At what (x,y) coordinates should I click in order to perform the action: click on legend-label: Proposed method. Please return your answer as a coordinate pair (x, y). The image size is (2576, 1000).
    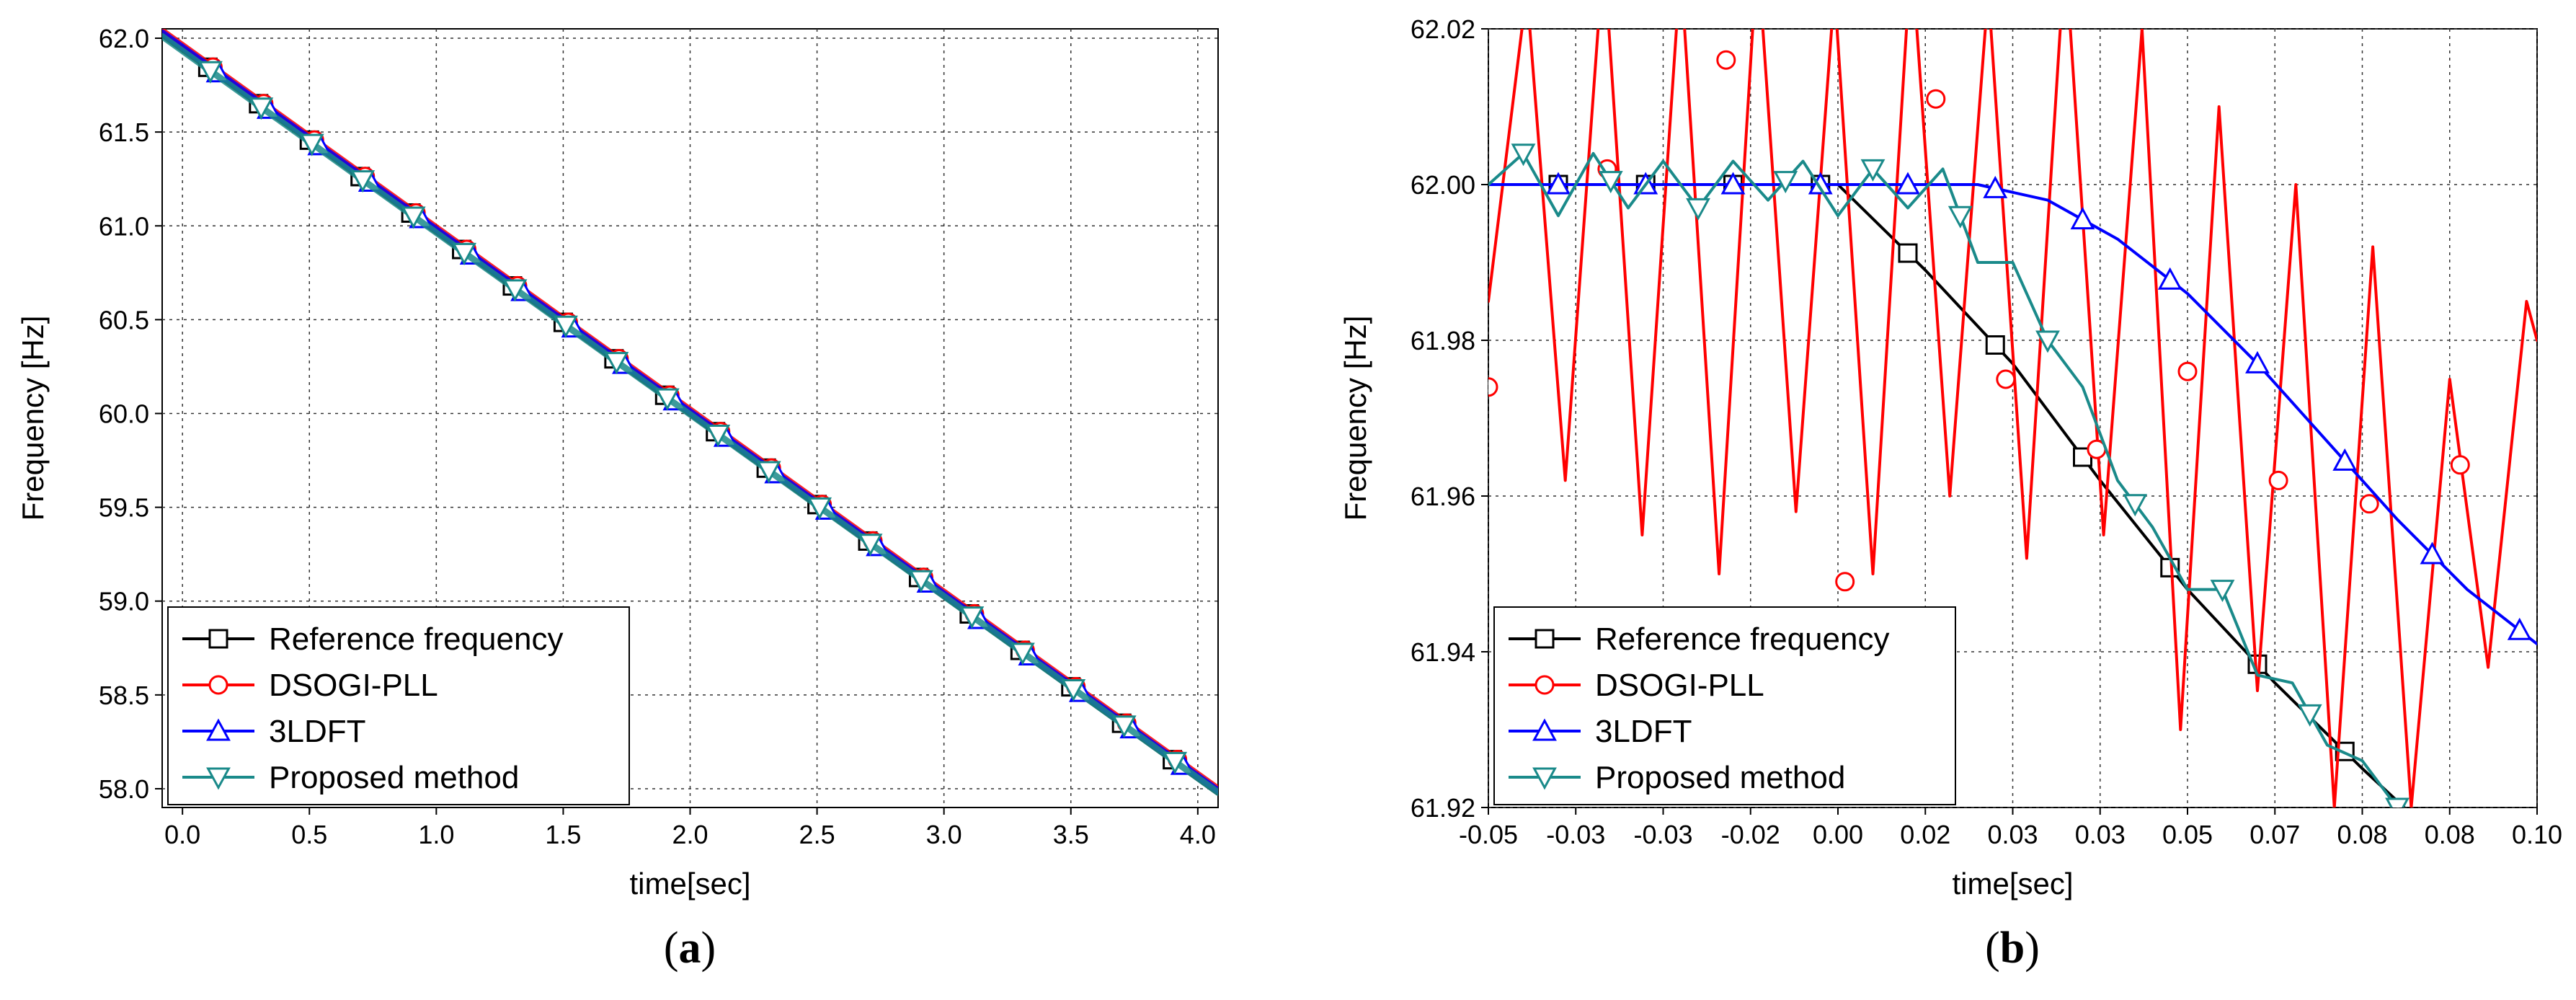
    Looking at the image, I should click on (1720, 777).